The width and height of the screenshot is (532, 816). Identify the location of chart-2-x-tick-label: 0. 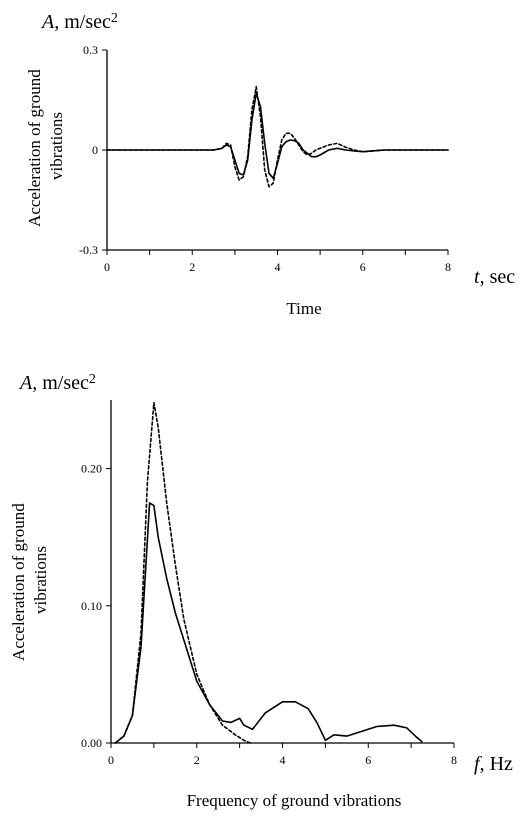
(111, 760).